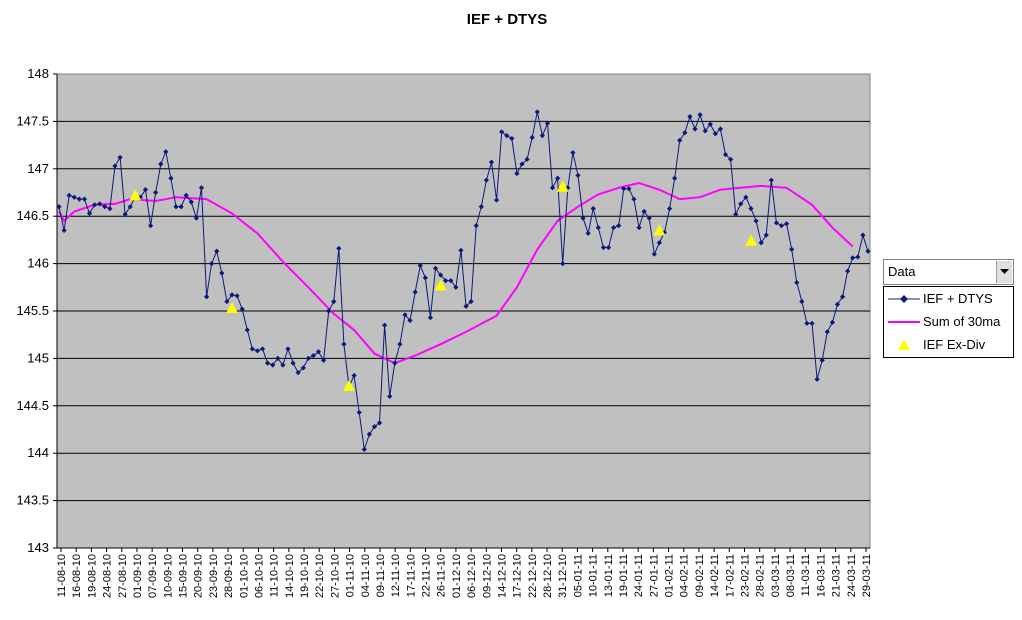  What do you see at coordinates (442, 575) in the screenshot?
I see `x-tick-label: 26-11-10` at bounding box center [442, 575].